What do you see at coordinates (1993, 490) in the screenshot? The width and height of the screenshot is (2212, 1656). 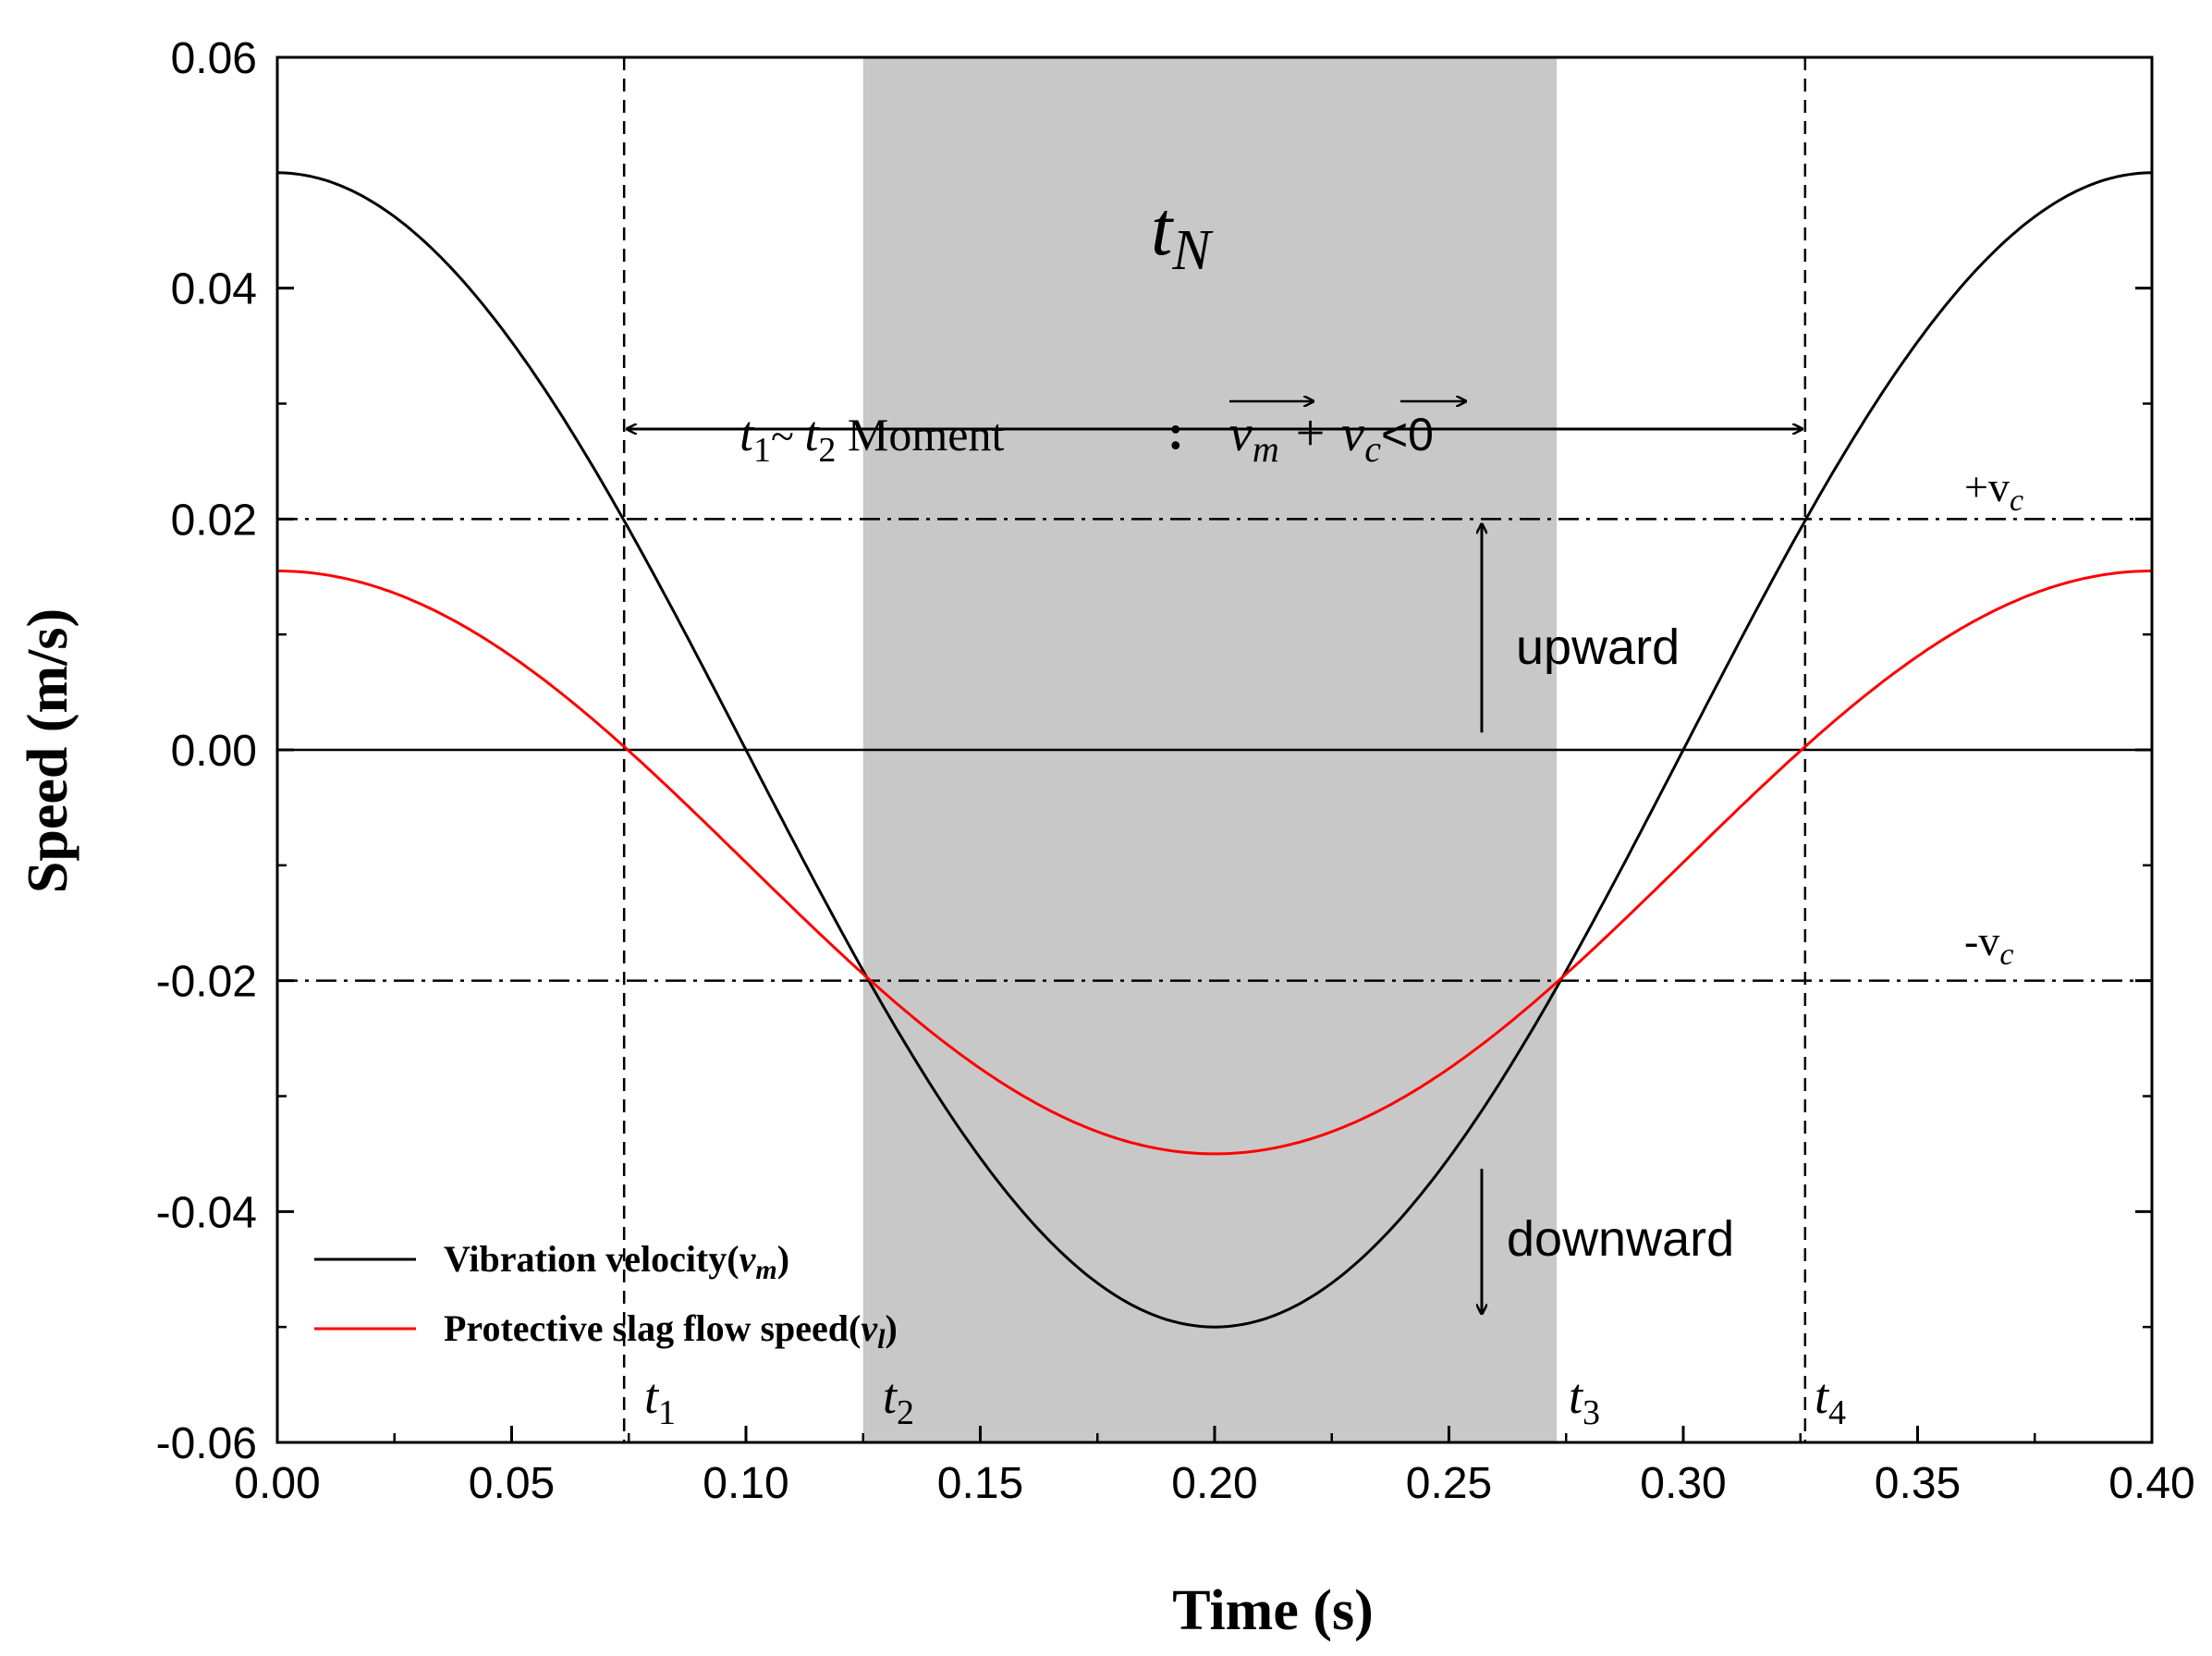 I see `plus-vc-label: +vc` at bounding box center [1993, 490].